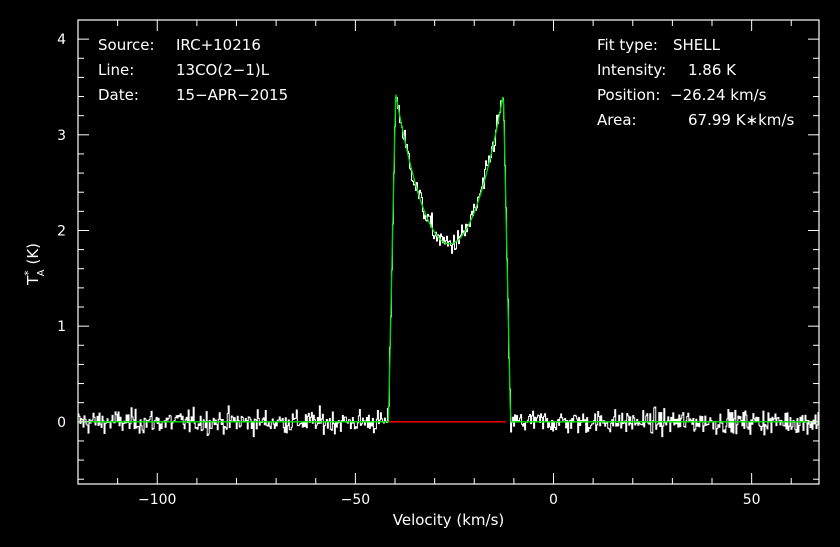  What do you see at coordinates (116, 70) in the screenshot?
I see `line-label: Line:` at bounding box center [116, 70].